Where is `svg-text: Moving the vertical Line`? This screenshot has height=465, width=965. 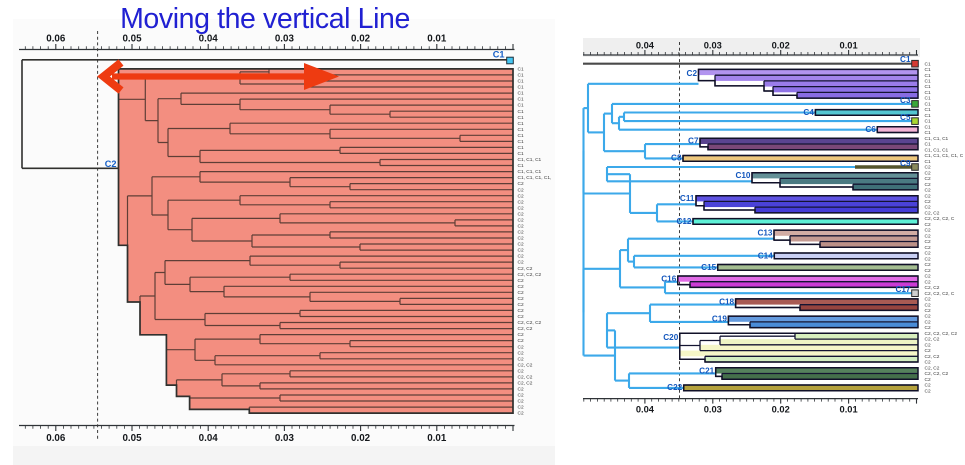 svg-text: Moving the vertical Line is located at coordinates (265, 19).